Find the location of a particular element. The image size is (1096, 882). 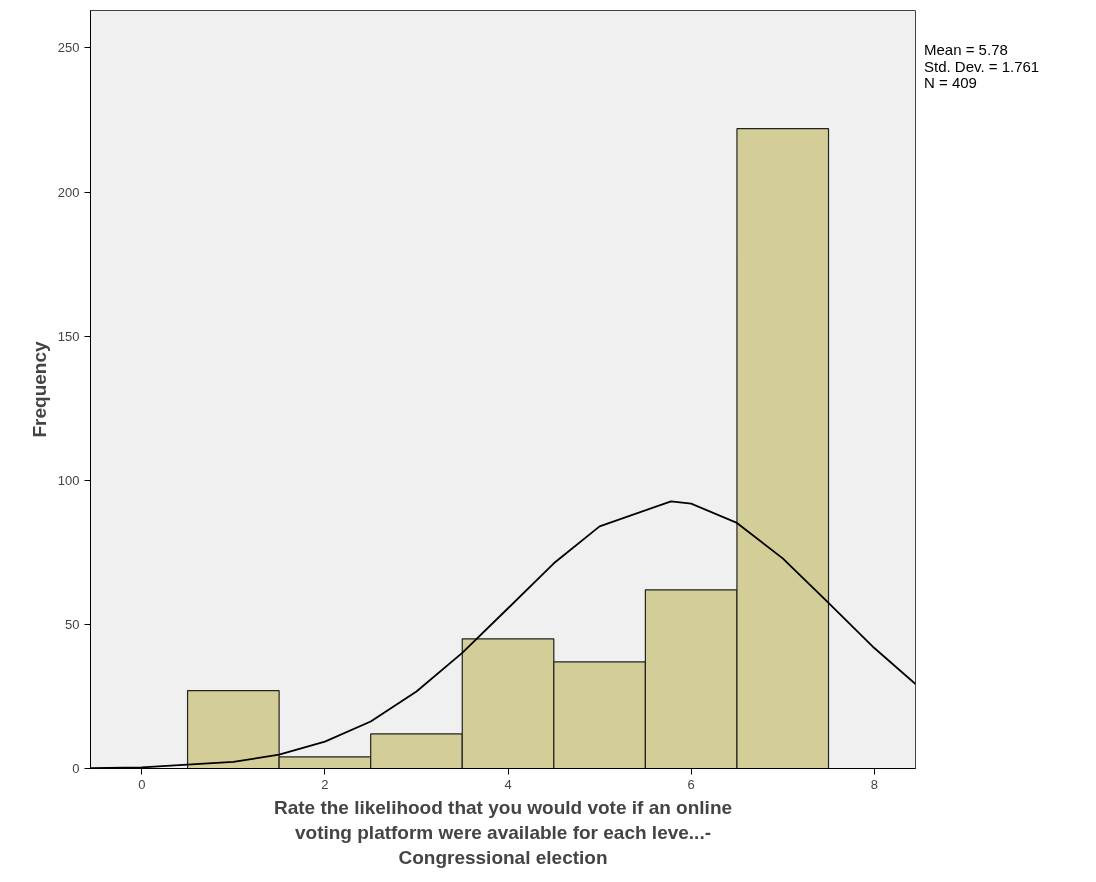

text: Mean = 5.78 Std. Dev. = 1.761 N = 409 is located at coordinates (982, 66).